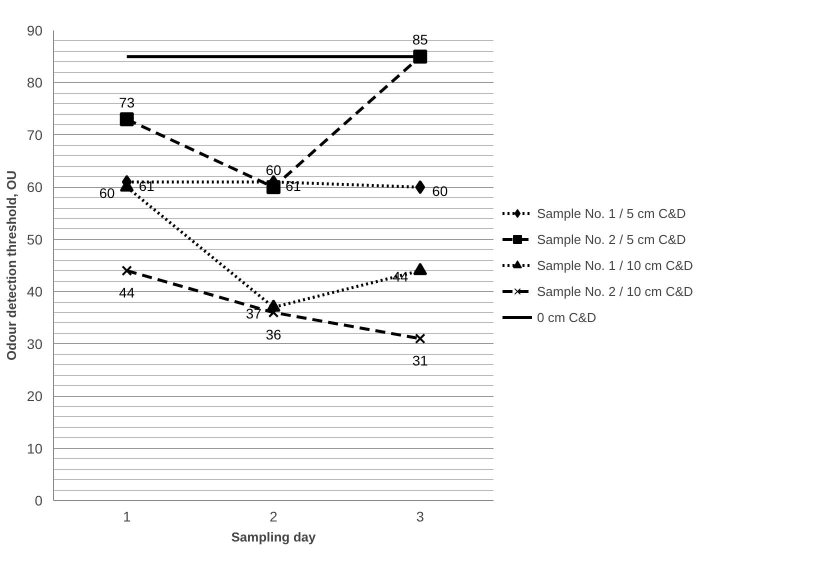 This screenshot has height=584, width=830. What do you see at coordinates (127, 102) in the screenshot?
I see `data-label: 73` at bounding box center [127, 102].